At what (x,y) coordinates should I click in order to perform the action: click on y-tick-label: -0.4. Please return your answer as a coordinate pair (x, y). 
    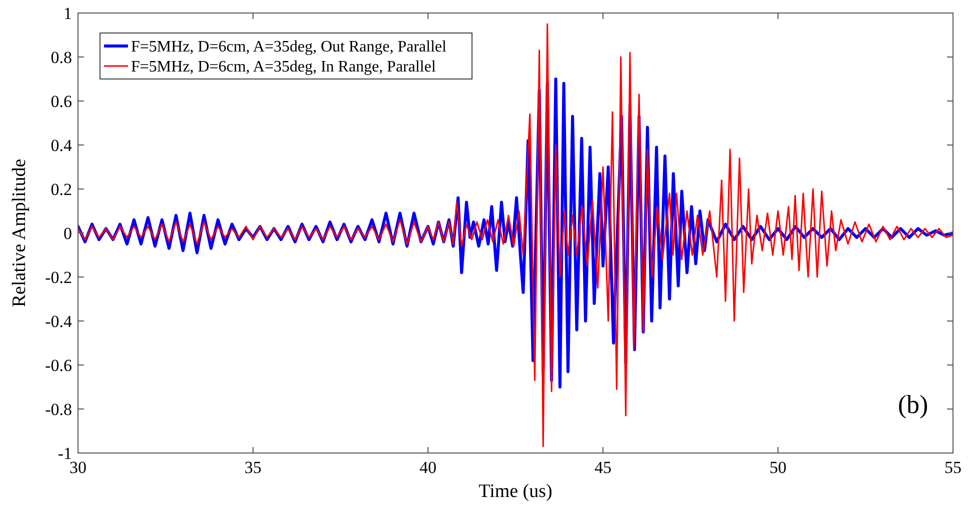
    Looking at the image, I should click on (58, 321).